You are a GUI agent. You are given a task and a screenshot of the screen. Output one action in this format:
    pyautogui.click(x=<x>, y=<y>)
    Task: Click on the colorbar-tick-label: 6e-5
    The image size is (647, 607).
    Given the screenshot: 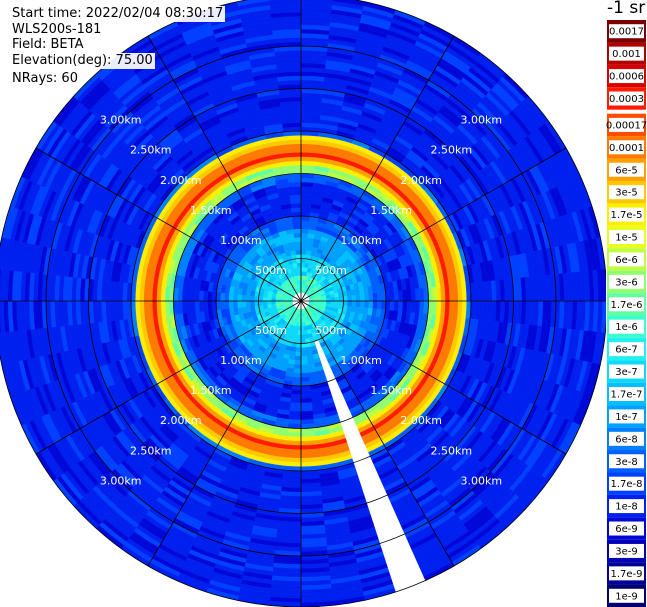 What is the action you would take?
    pyautogui.click(x=626, y=170)
    